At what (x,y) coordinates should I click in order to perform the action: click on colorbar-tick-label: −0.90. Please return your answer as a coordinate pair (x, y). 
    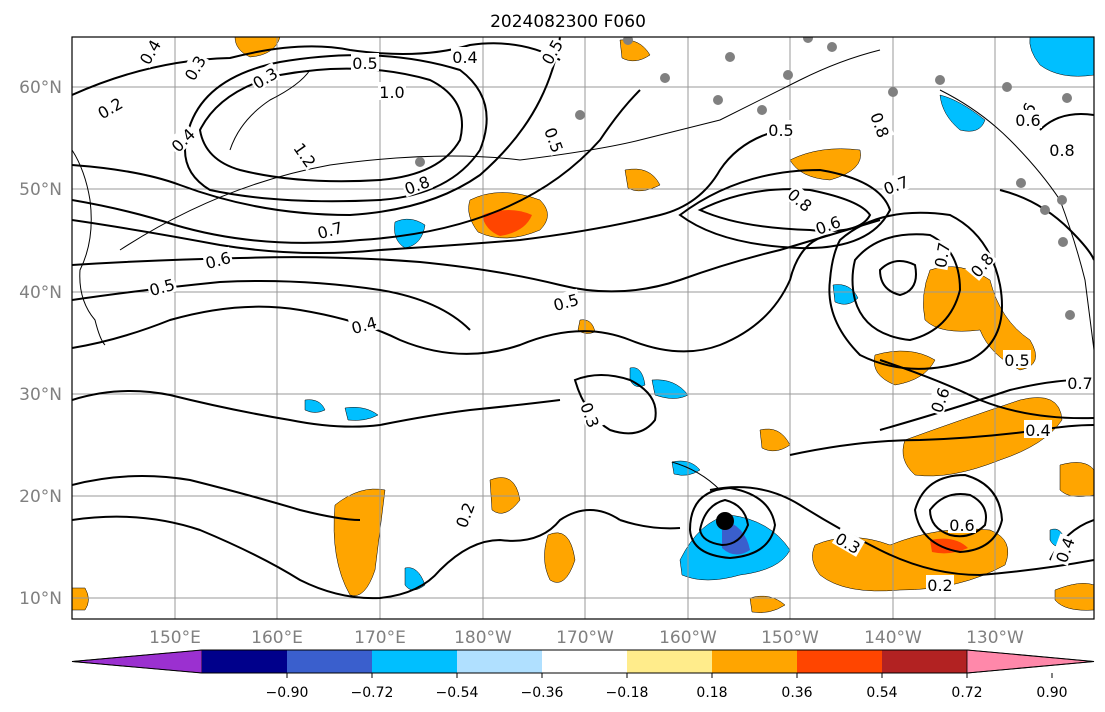
    Looking at the image, I should click on (287, 693).